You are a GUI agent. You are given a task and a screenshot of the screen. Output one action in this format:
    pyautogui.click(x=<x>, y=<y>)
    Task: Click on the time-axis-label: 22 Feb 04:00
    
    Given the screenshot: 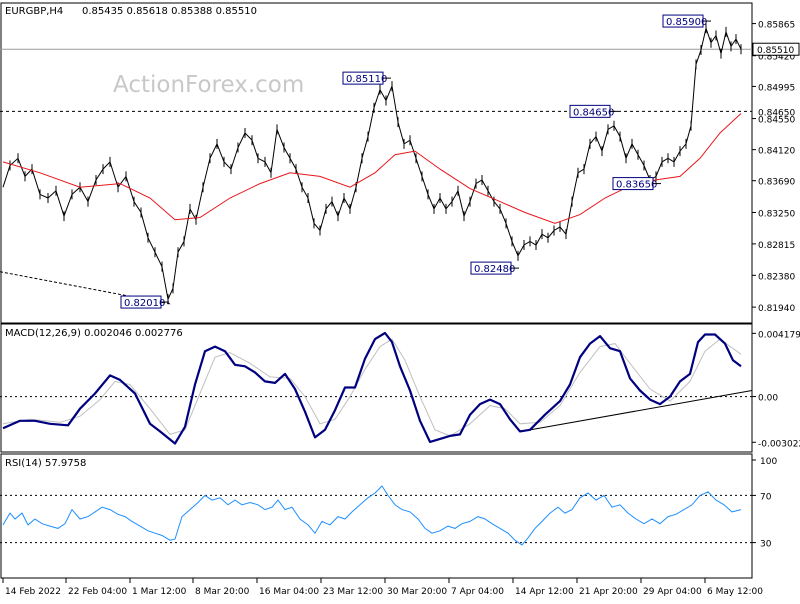 What is the action you would take?
    pyautogui.click(x=97, y=592)
    